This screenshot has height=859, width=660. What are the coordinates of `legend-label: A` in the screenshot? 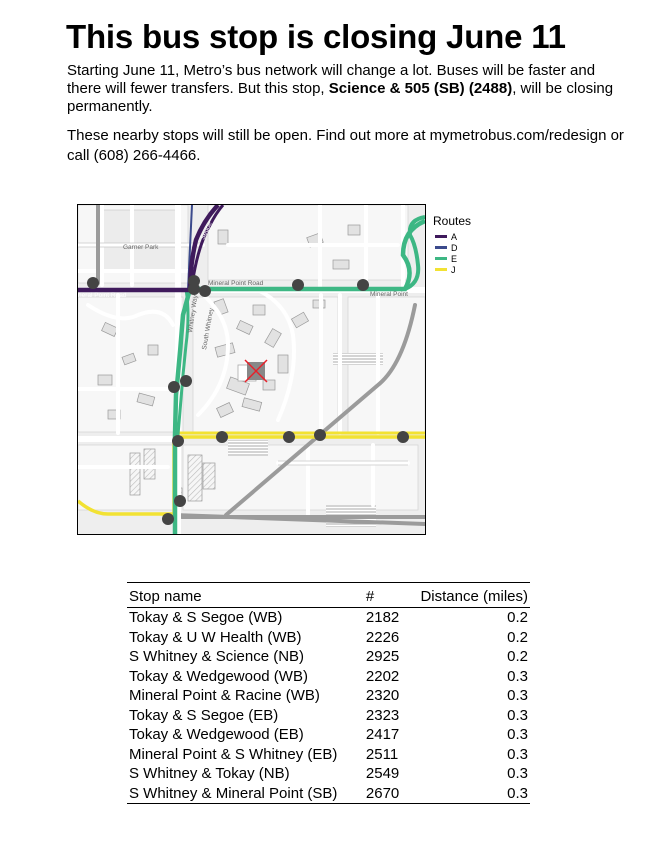 It's located at (454, 236).